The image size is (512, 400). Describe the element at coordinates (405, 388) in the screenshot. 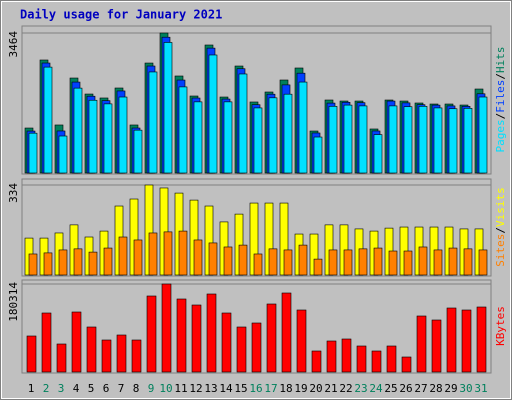

I see `x-tick-label: 26` at that location.